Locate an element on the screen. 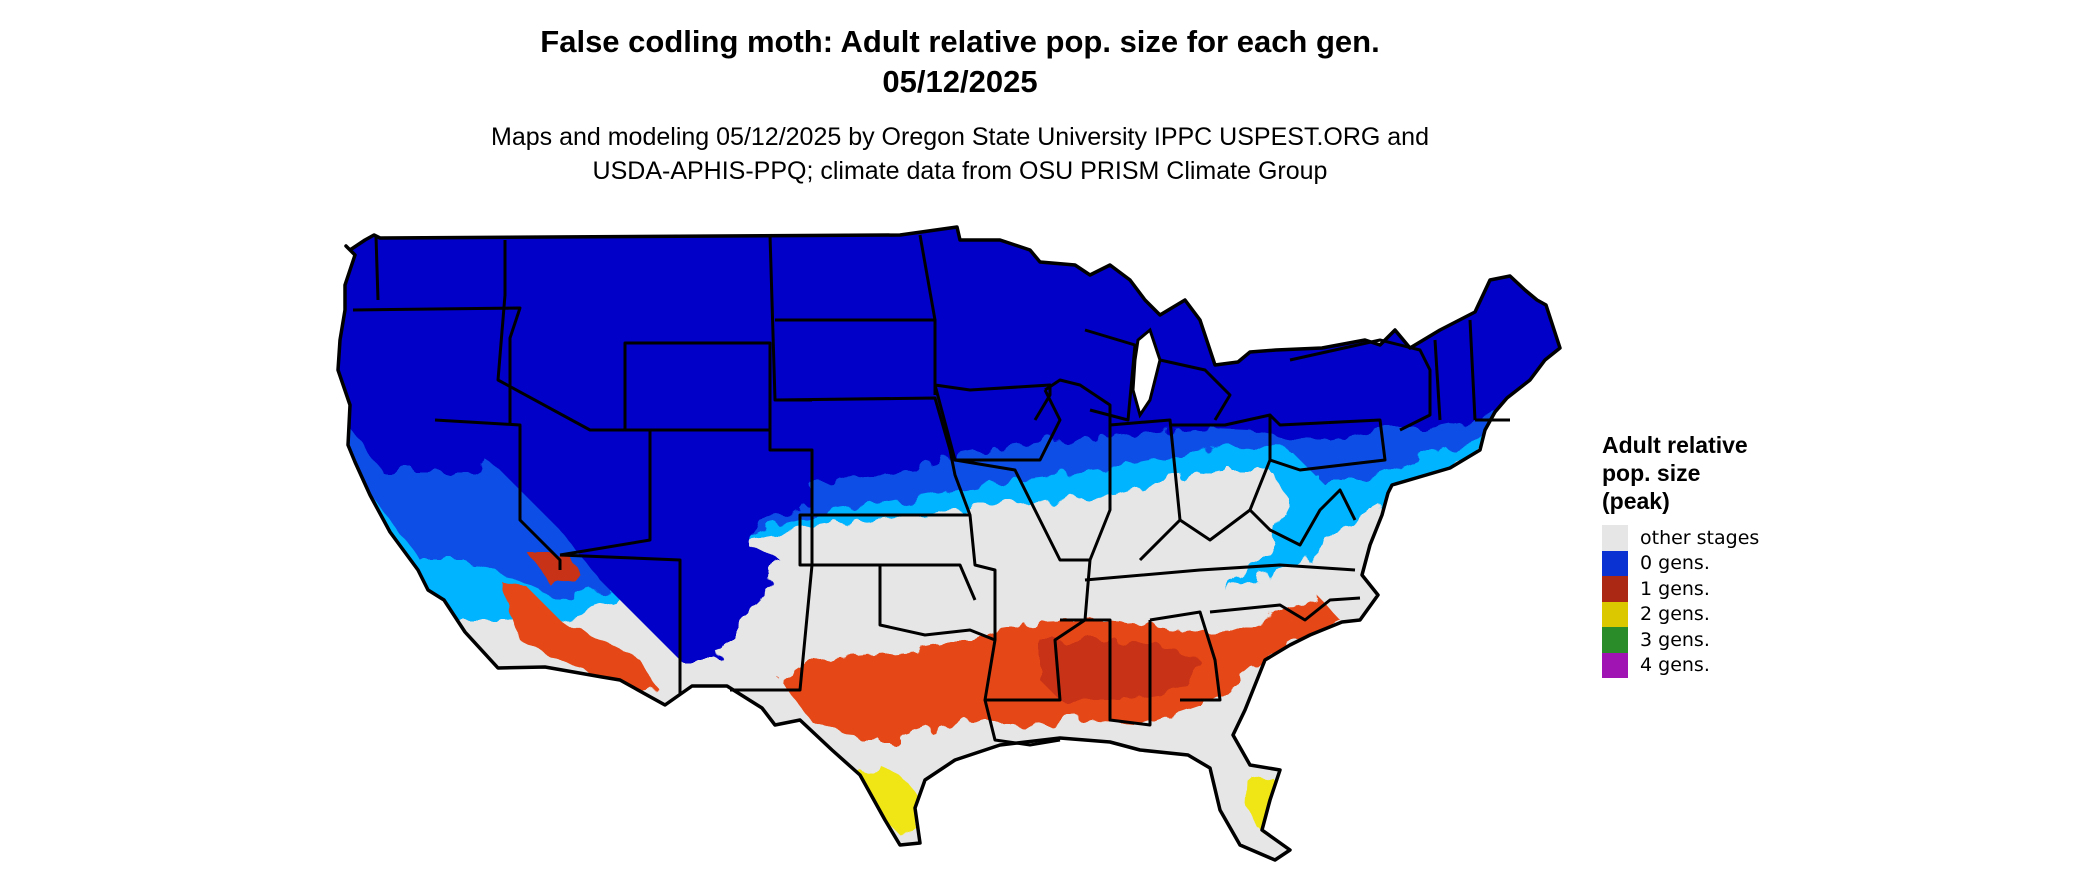  legend-title-line-3: (peak) is located at coordinates (1636, 501).